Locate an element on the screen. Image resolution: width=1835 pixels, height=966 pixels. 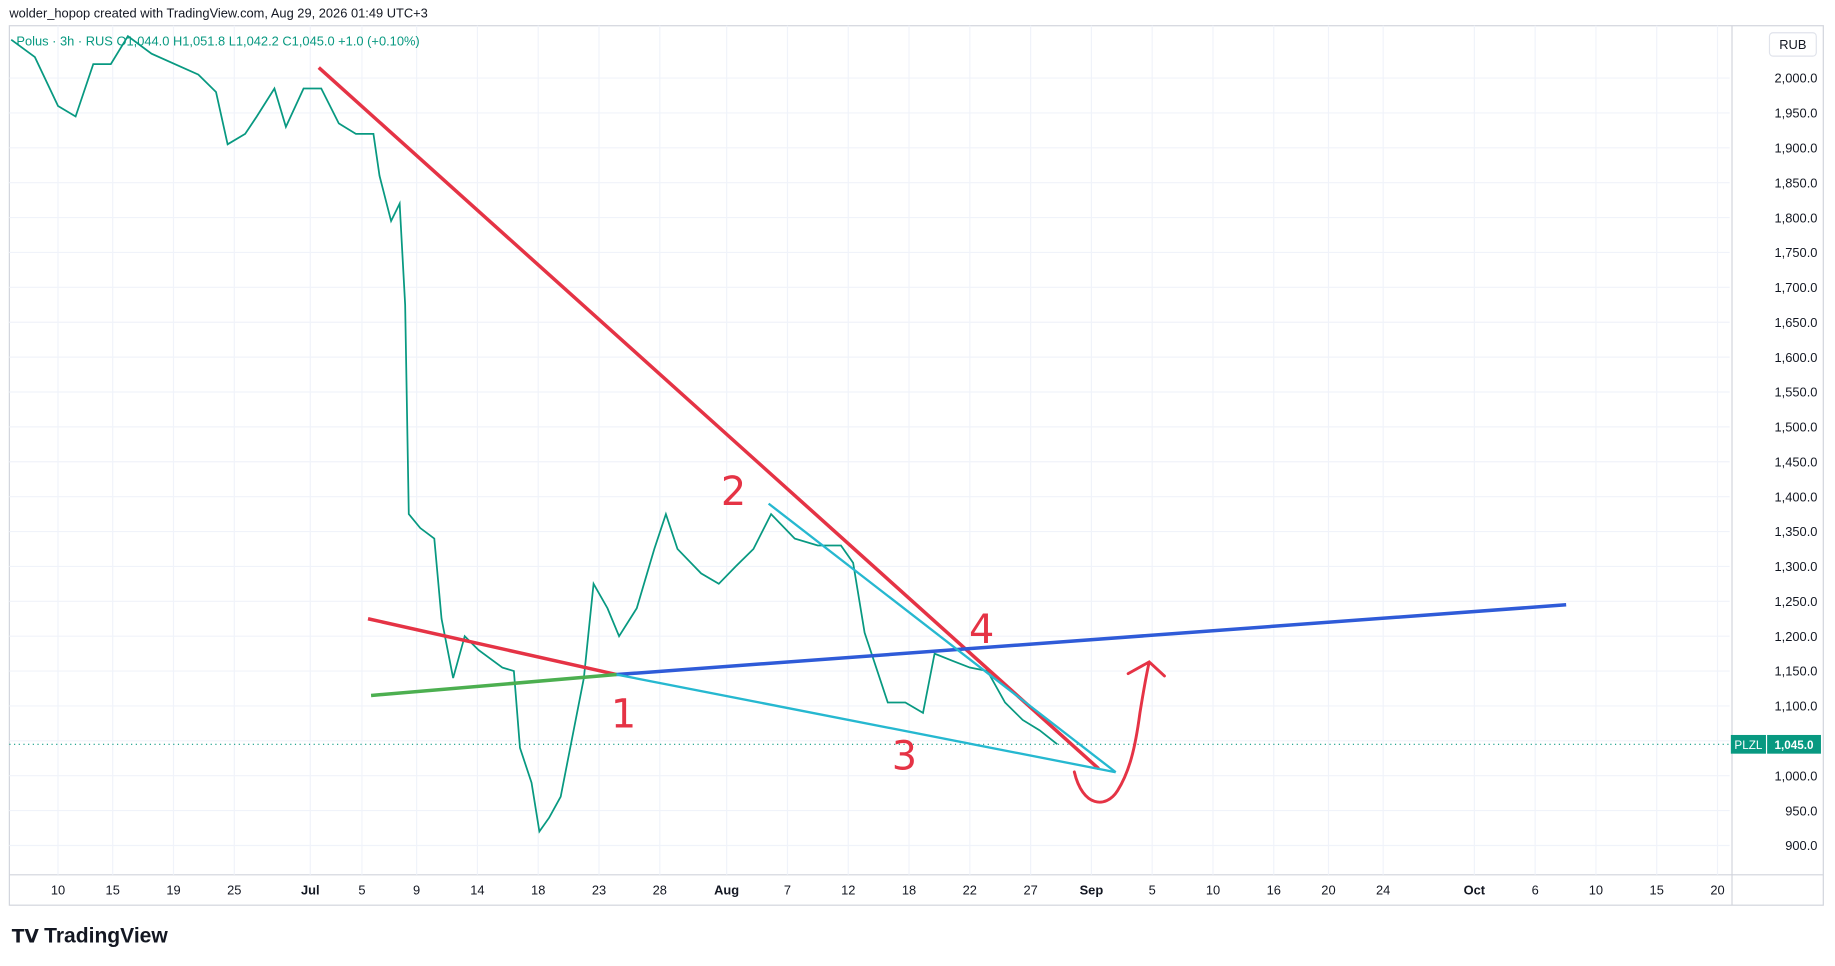
y-tick-label: 1,800.0 is located at coordinates (1796, 217).